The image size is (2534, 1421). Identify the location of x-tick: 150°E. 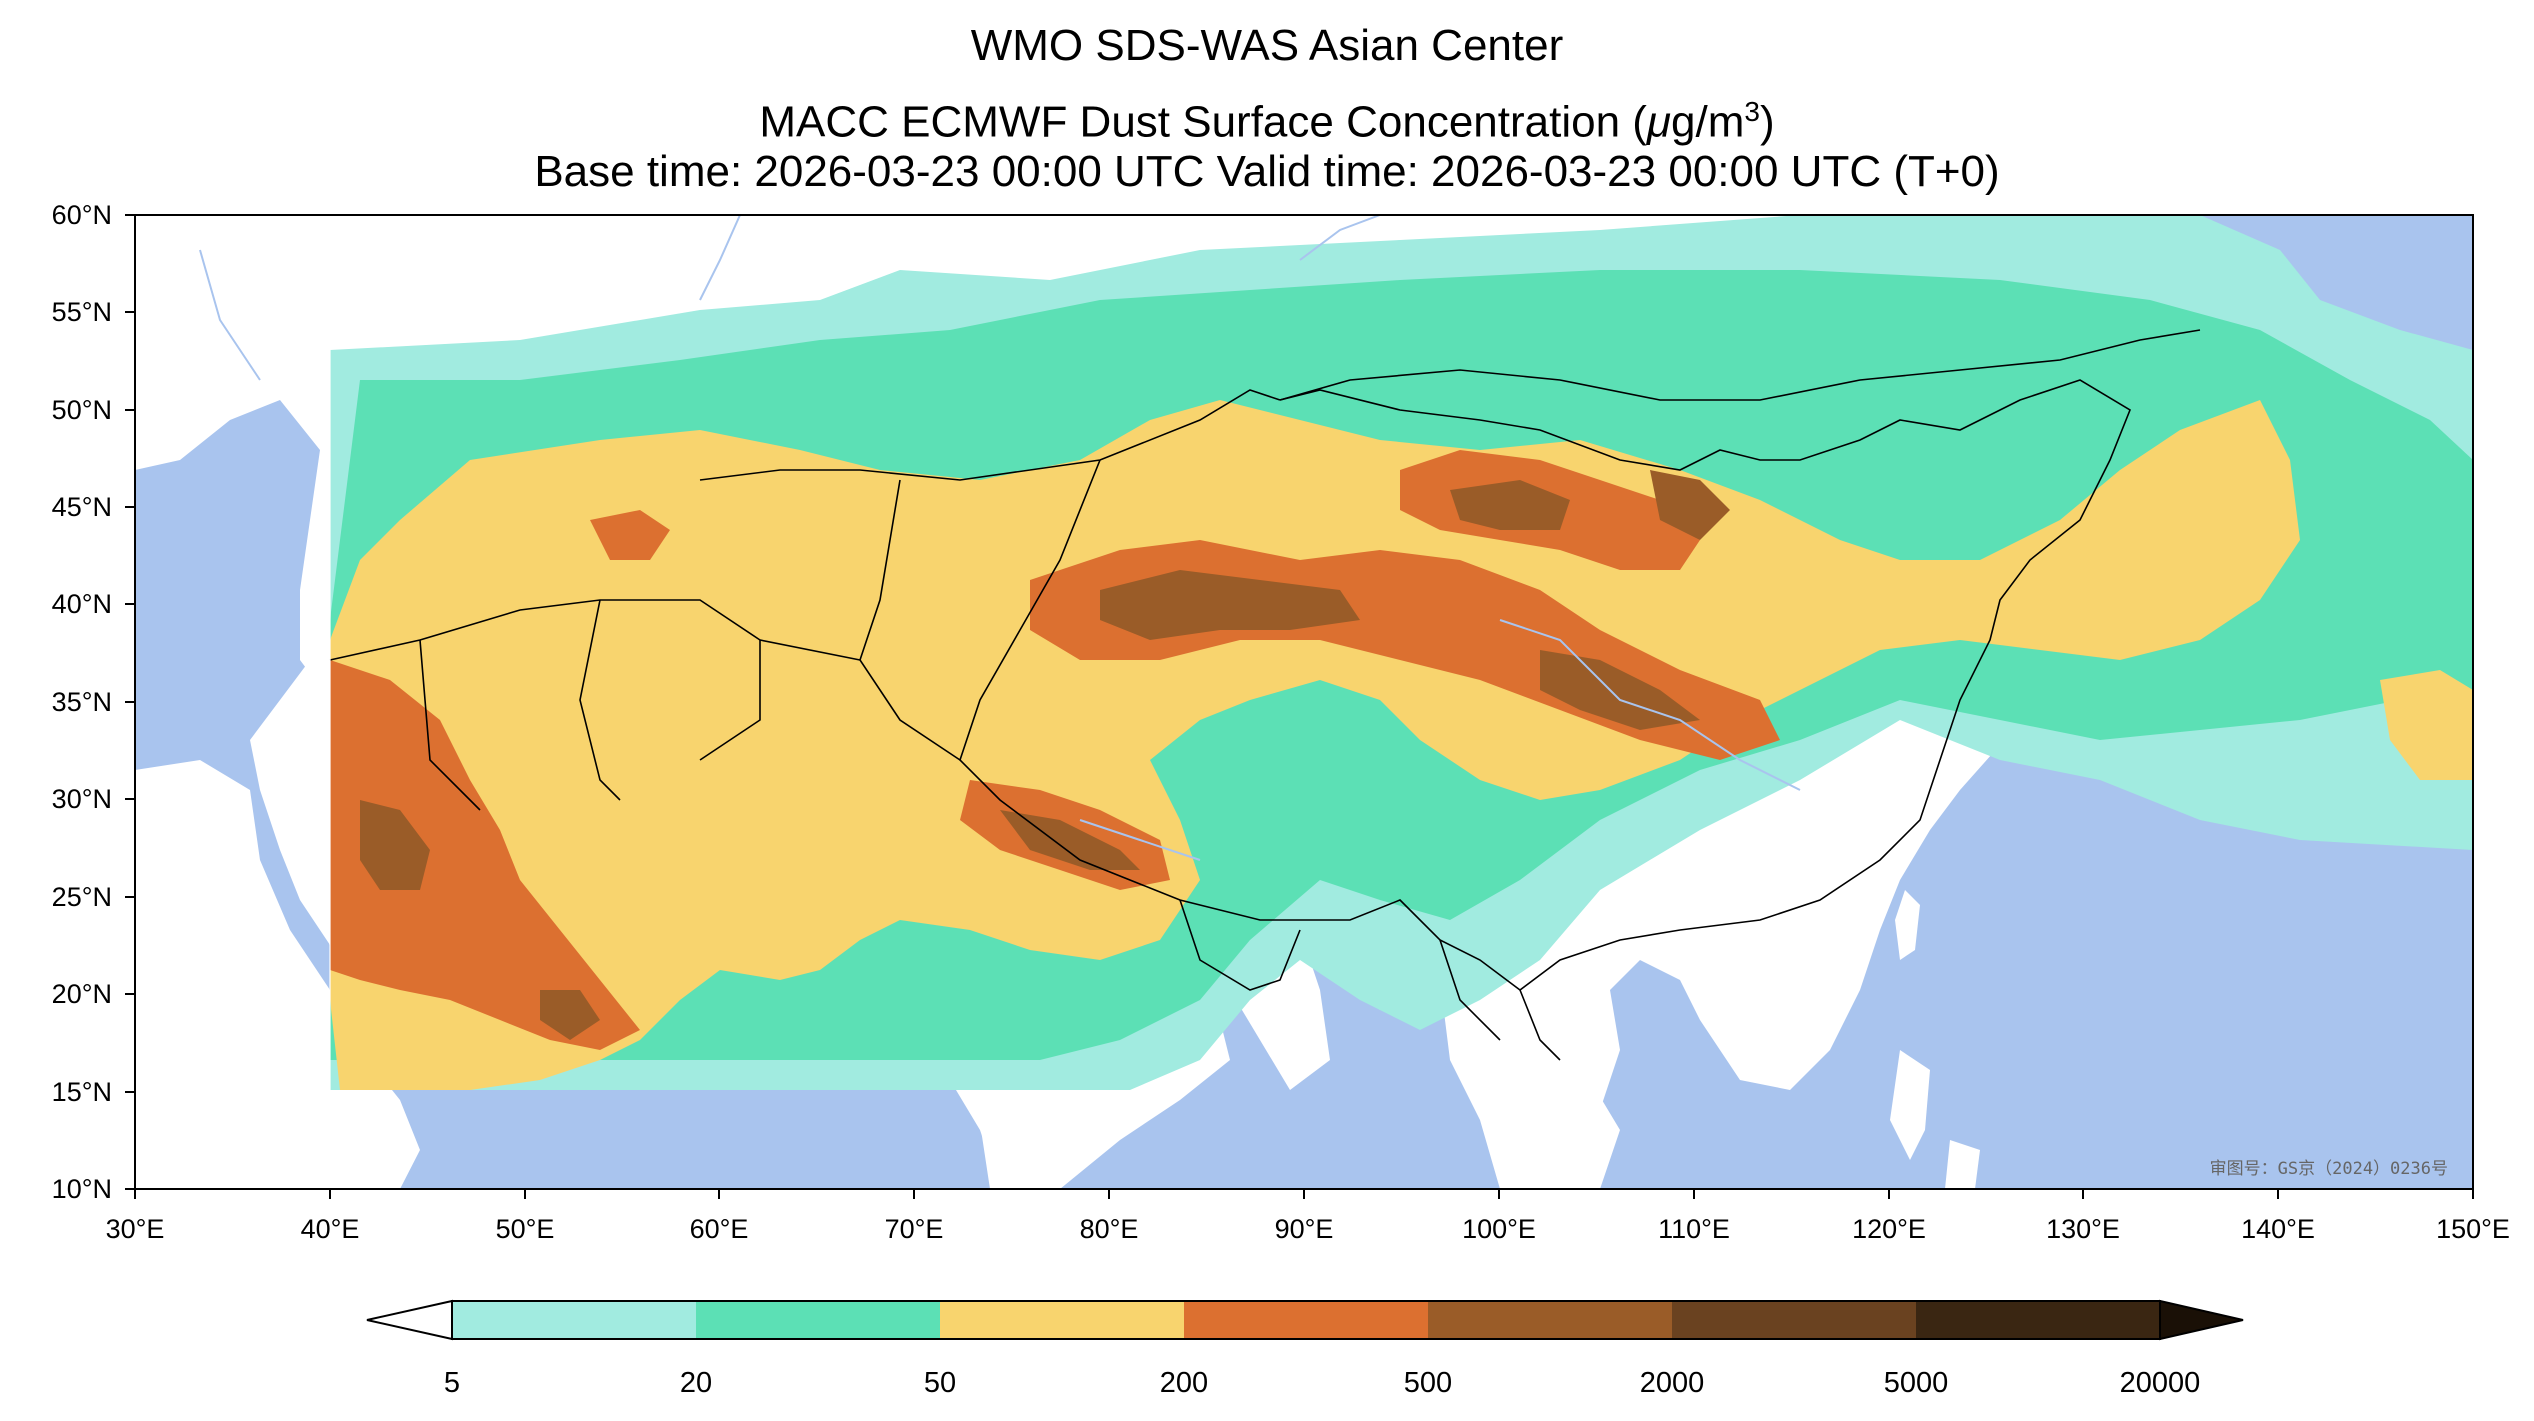
(2473, 1216).